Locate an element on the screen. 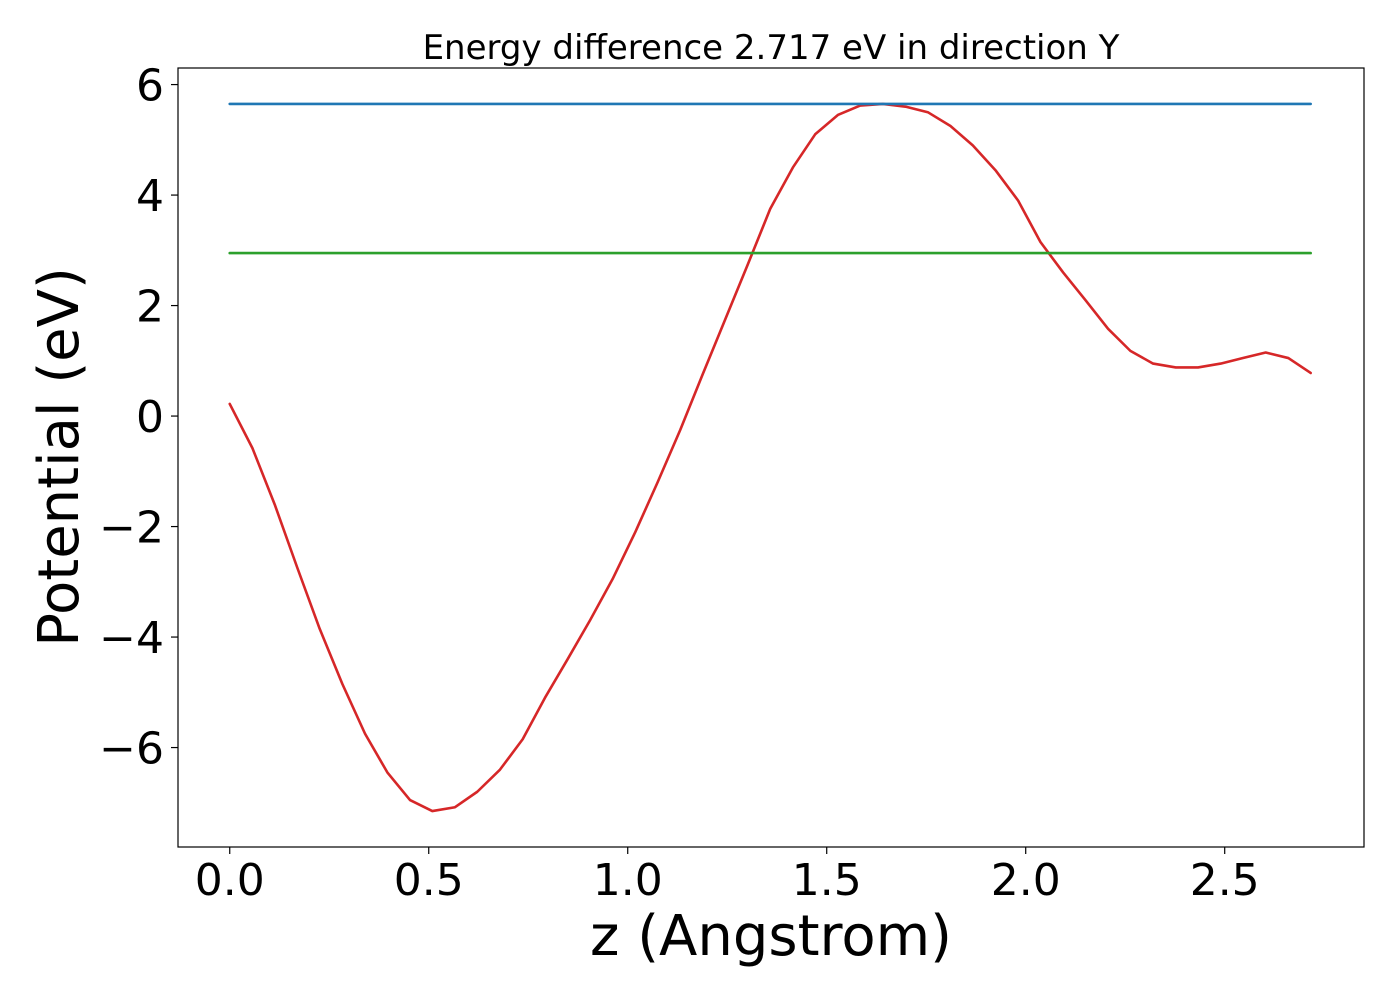 The width and height of the screenshot is (1400, 1000). y-axis-title: Potential (eV) is located at coordinates (59, 457).